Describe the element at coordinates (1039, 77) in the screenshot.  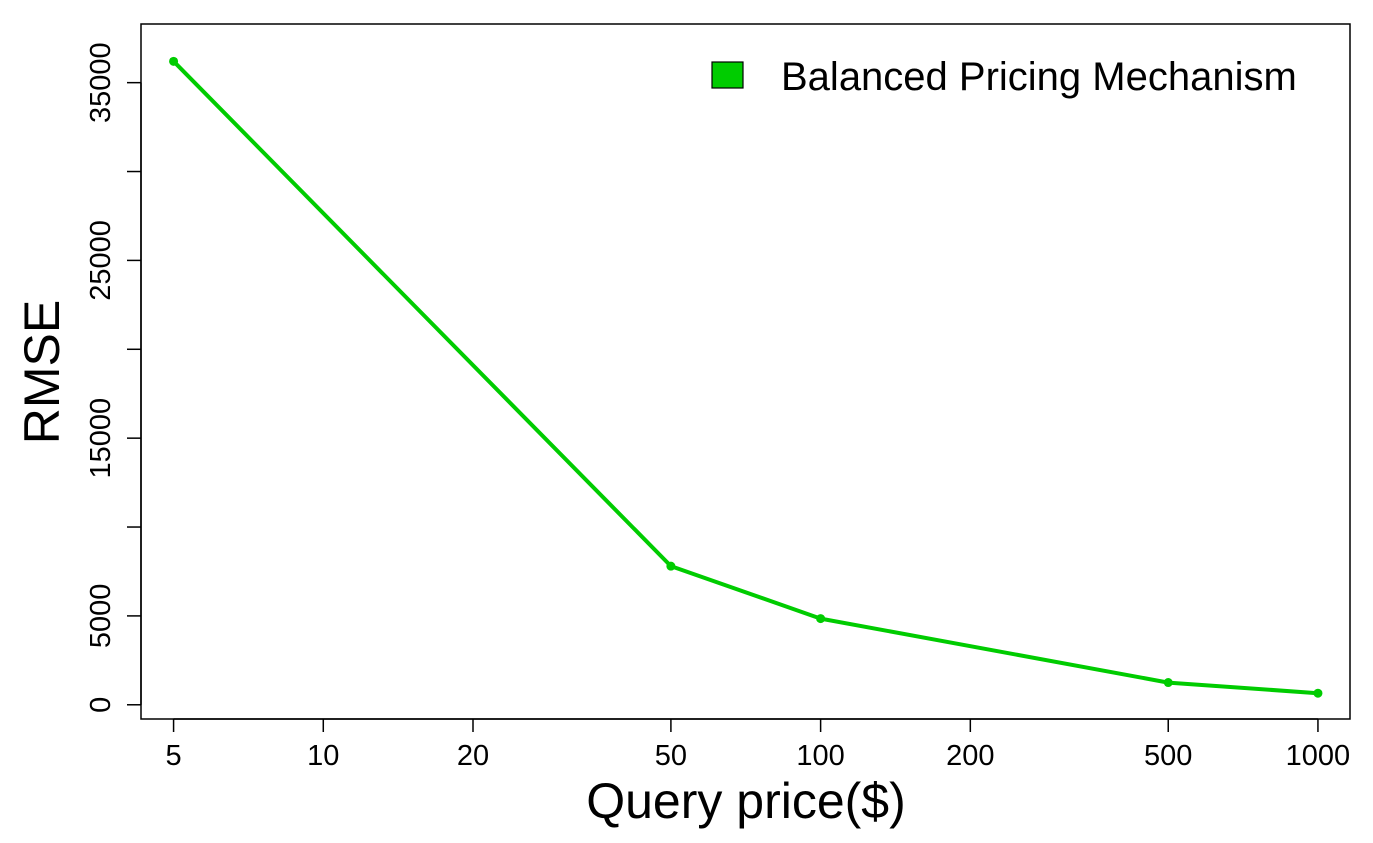
I see `legend-label: Balanced Pricing Mechanism` at that location.